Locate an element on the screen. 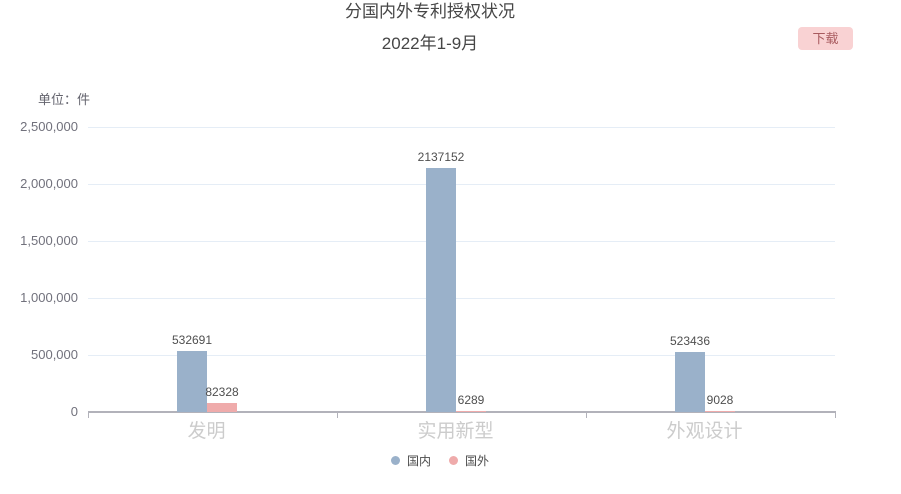  x-axis-category-label: 发明 is located at coordinates (206, 431).